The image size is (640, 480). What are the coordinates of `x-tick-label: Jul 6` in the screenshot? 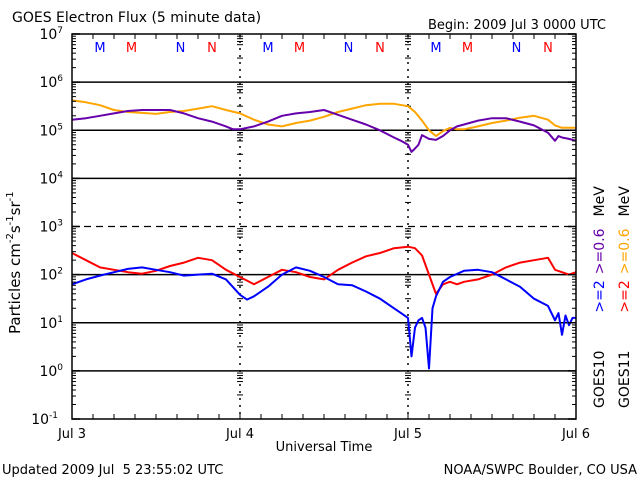 It's located at (575, 434).